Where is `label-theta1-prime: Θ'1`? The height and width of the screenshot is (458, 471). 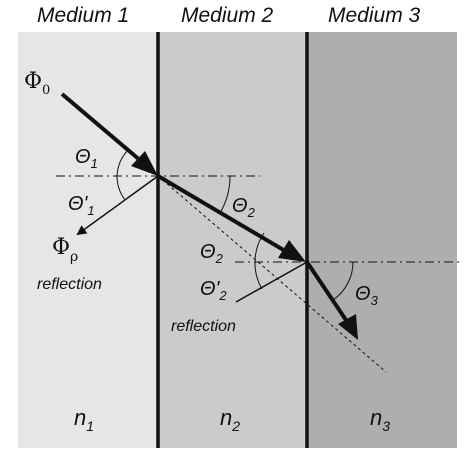 label-theta1-prime: Θ'1 is located at coordinates (81, 205).